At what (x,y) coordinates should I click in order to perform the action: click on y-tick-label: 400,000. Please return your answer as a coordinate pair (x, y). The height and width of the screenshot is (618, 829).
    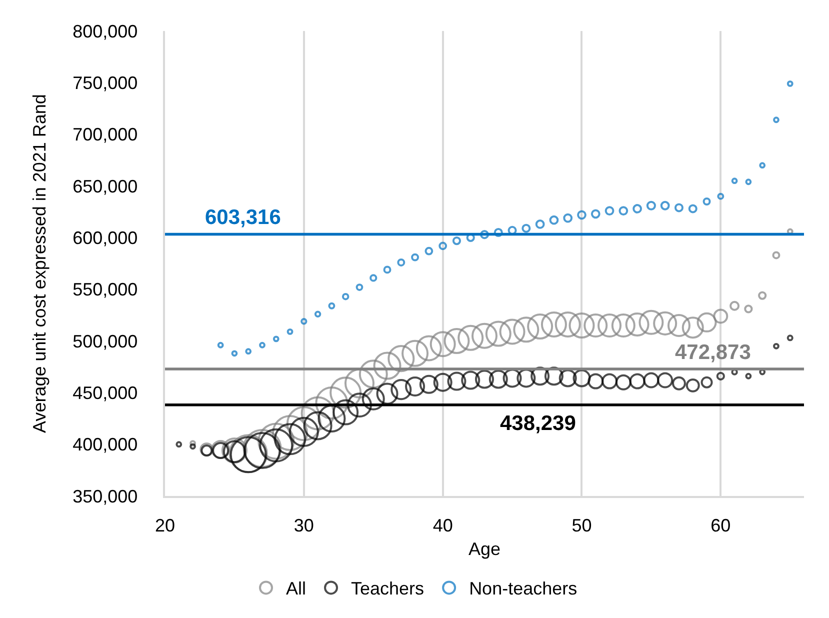
    Looking at the image, I should click on (105, 444).